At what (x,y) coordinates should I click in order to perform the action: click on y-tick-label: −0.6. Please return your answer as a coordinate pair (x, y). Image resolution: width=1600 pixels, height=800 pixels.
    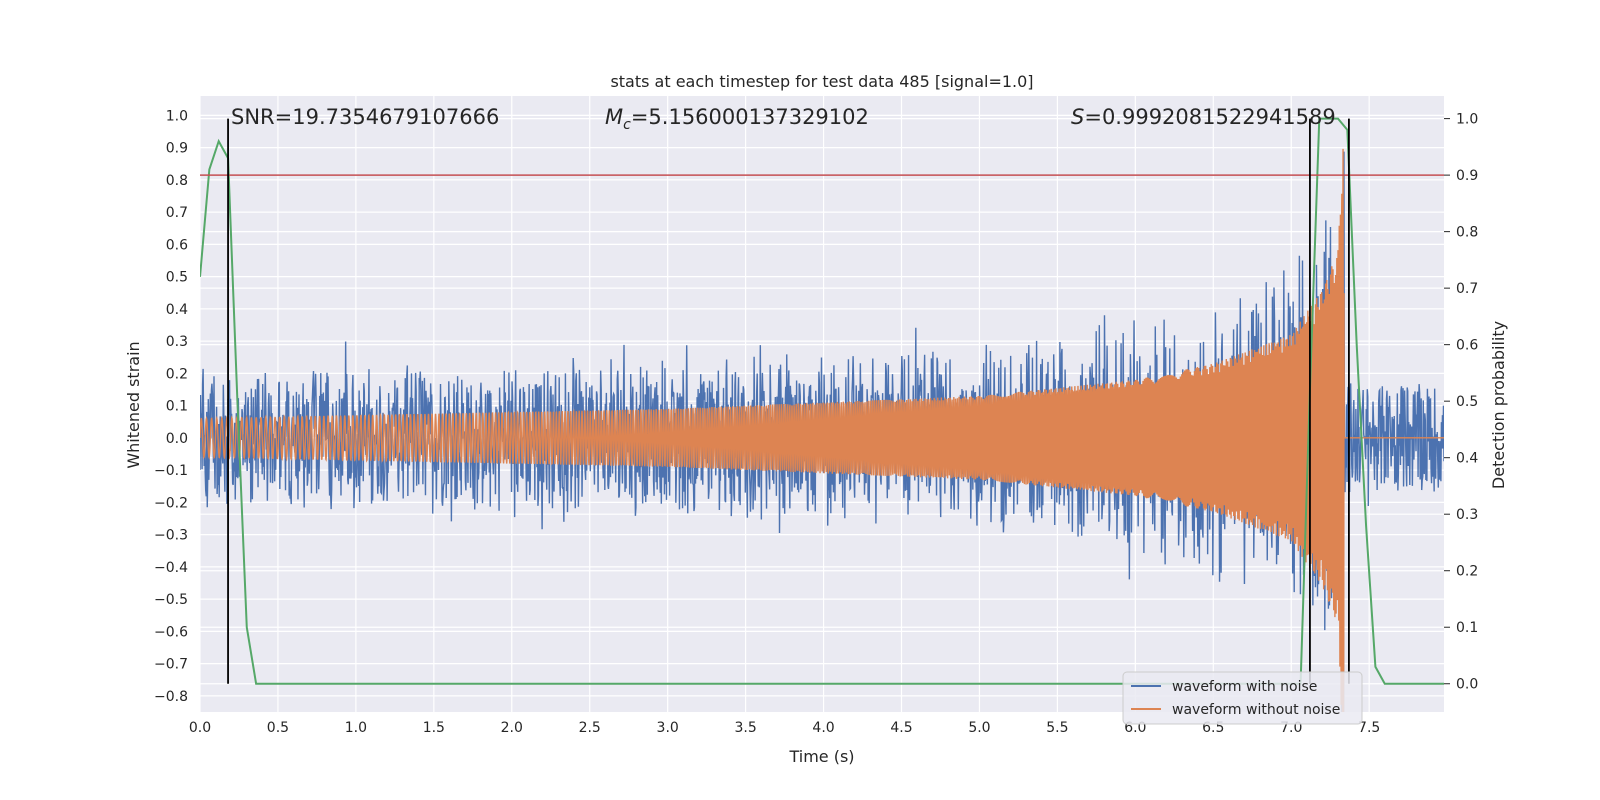
    Looking at the image, I should click on (171, 632).